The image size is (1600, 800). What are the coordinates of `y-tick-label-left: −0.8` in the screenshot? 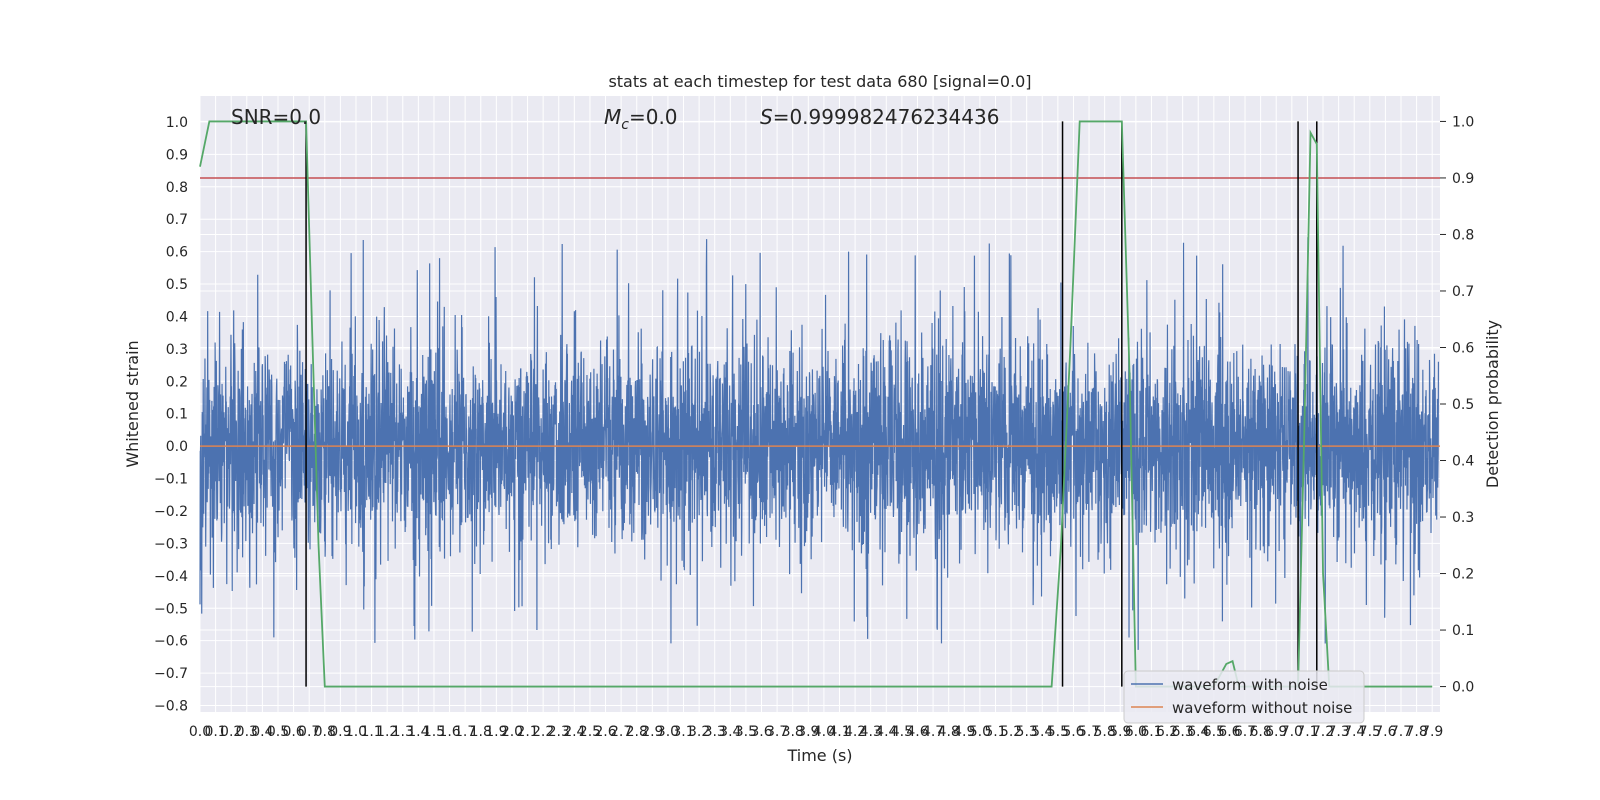 It's located at (171, 707).